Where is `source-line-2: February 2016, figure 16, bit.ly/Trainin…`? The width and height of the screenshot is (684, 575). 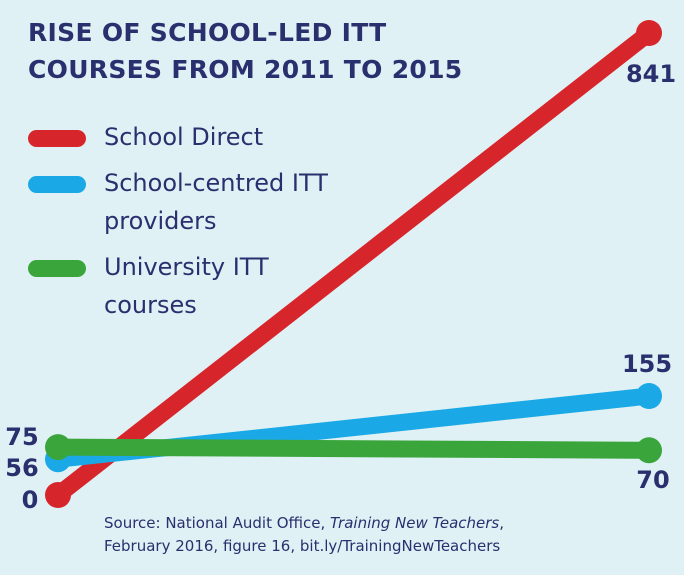
source-line-2: February 2016, figure 16, bit.ly/Trainin… is located at coordinates (302, 546).